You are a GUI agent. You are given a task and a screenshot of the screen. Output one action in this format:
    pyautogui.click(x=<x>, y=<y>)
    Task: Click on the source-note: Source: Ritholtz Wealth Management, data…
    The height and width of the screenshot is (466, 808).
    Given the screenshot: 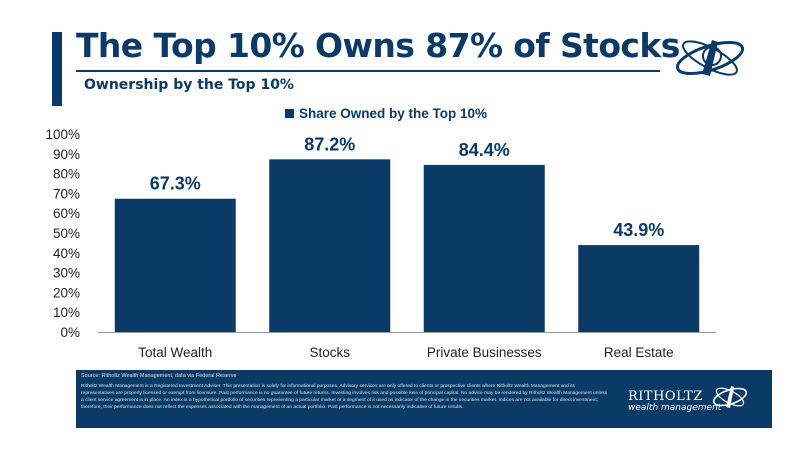 What is the action you would take?
    pyautogui.click(x=159, y=376)
    